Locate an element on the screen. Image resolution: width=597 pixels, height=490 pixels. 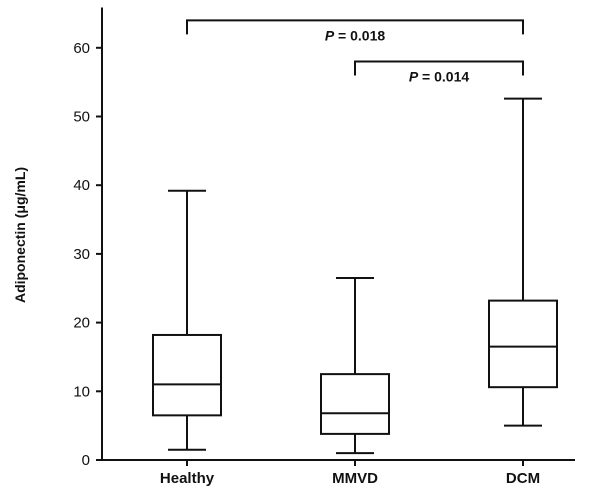
x-category-label: MMVD is located at coordinates (355, 478).